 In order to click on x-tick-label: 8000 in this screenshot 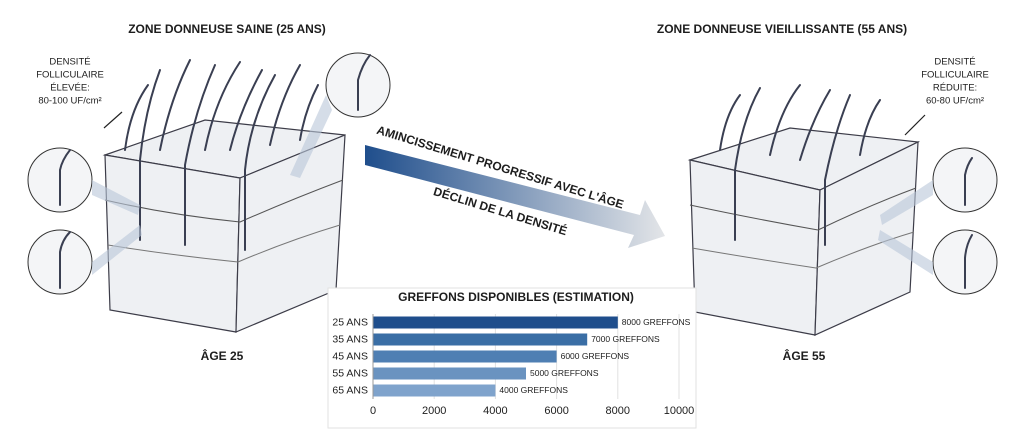, I will do `click(618, 411)`.